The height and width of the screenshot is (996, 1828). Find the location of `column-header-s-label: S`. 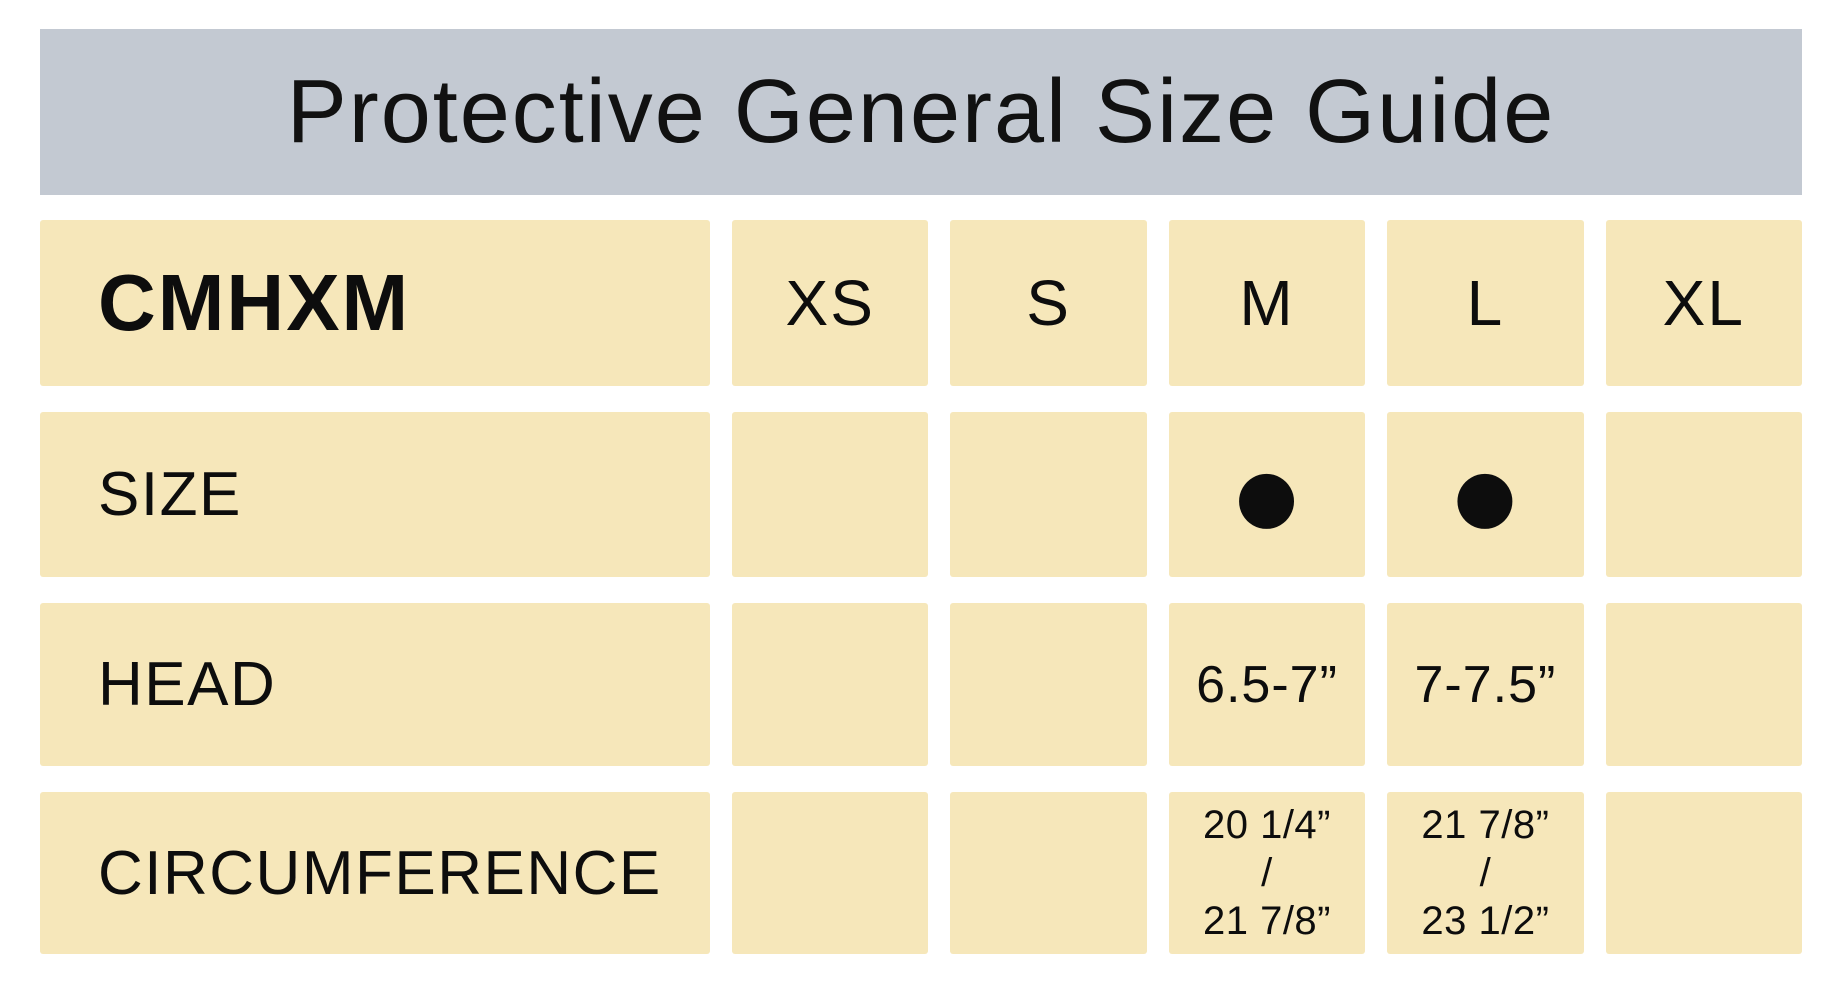

column-header-s-label: S is located at coordinates (1048, 303).